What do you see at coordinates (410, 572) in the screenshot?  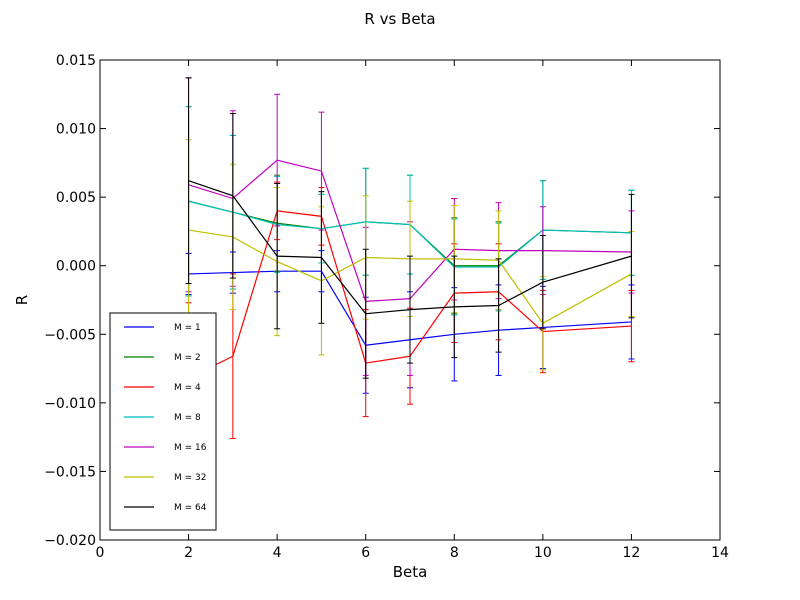 I see `x-axis-label: Beta` at bounding box center [410, 572].